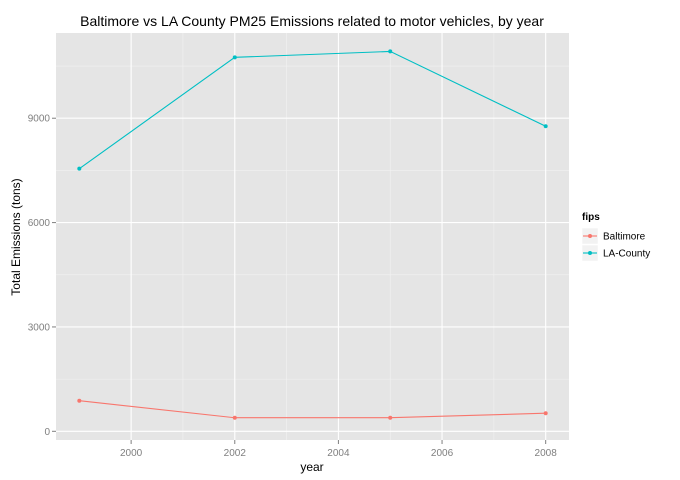 This screenshot has height=480, width=680. What do you see at coordinates (546, 453) in the screenshot?
I see `x-tick-label: 2008` at bounding box center [546, 453].